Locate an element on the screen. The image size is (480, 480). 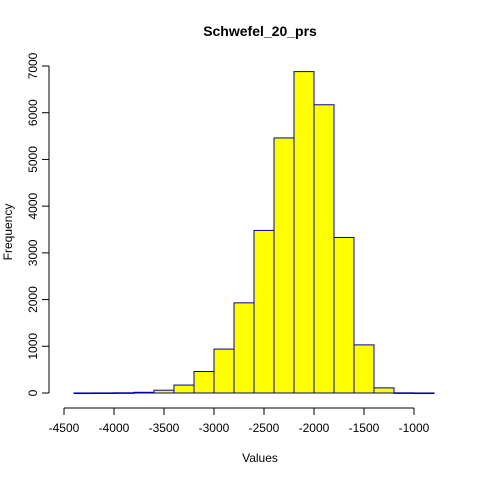
y-tick-label: 4000 is located at coordinates (33, 205).